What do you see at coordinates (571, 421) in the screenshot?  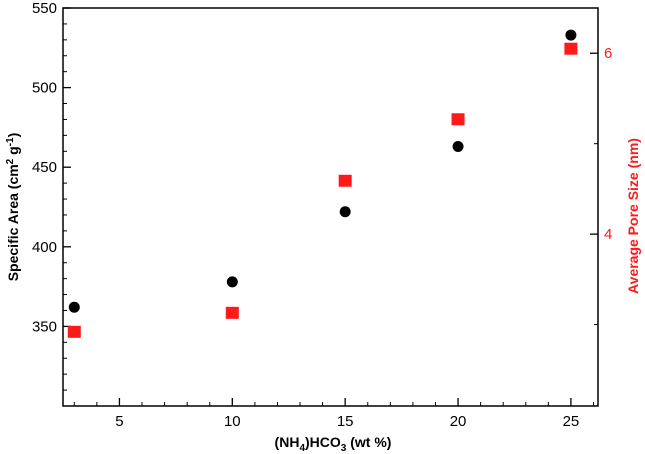 I see `x-tick-label: 25` at bounding box center [571, 421].